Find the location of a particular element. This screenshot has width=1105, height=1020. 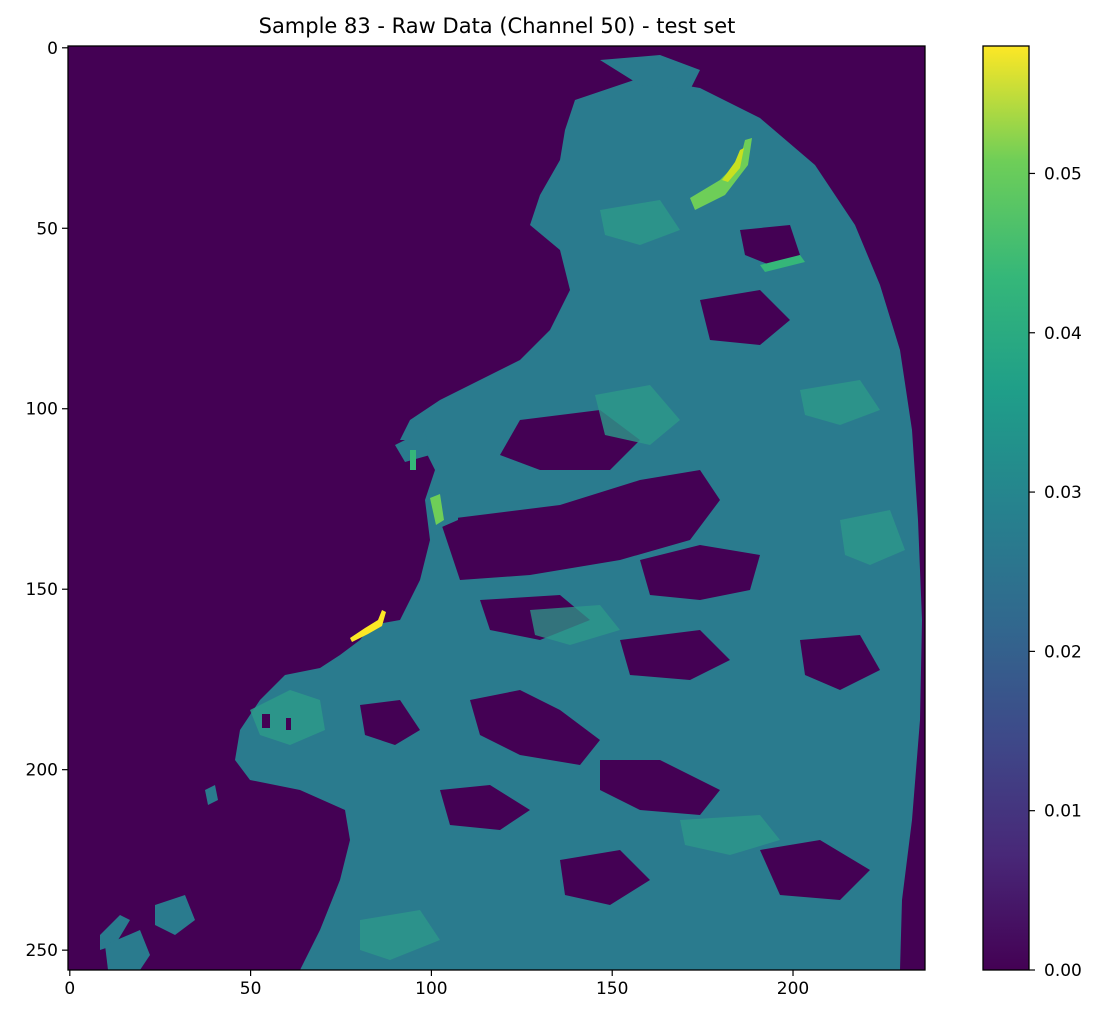

y-tick-label: 50 is located at coordinates (47, 229).